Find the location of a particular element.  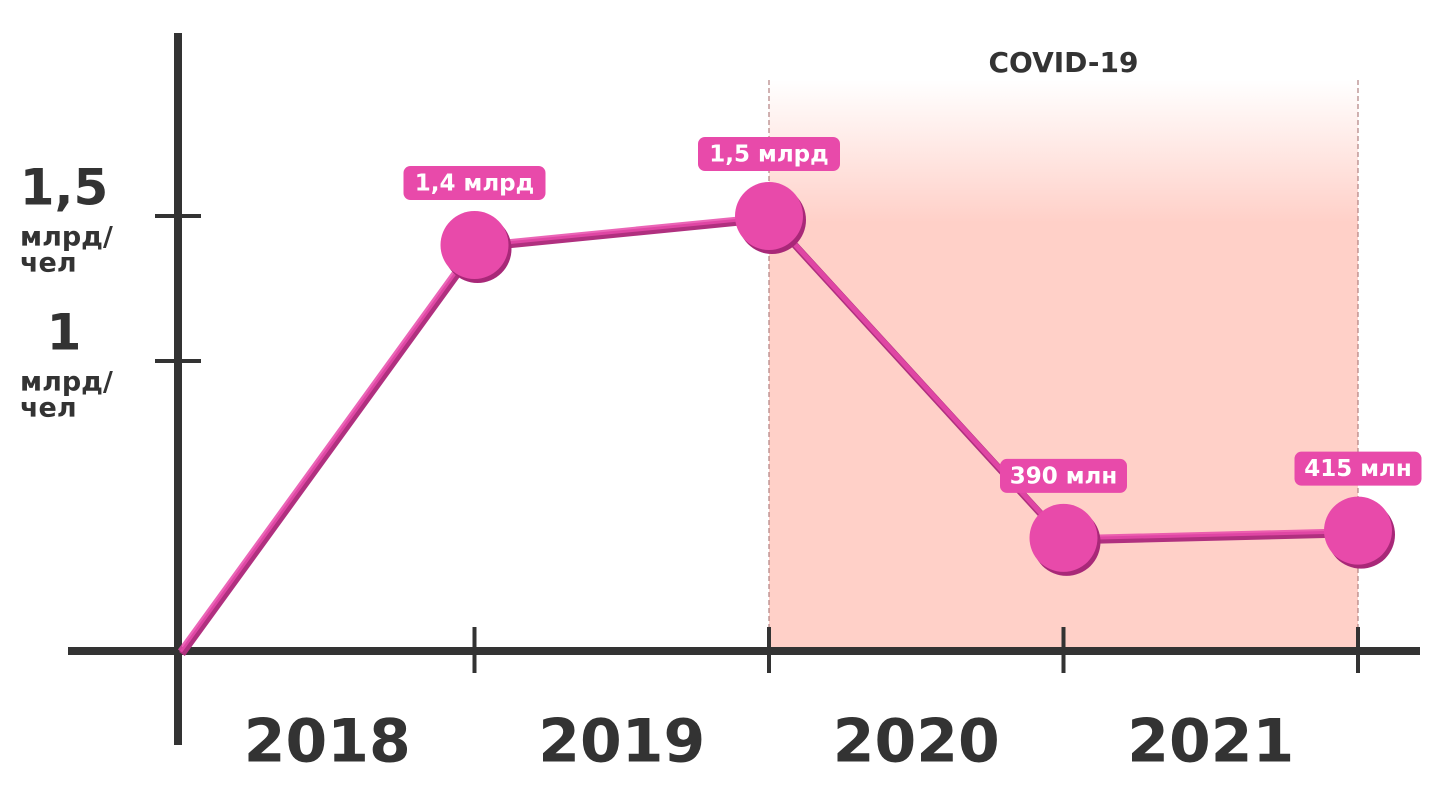

y-tick-label: 1 is located at coordinates (64, 333).